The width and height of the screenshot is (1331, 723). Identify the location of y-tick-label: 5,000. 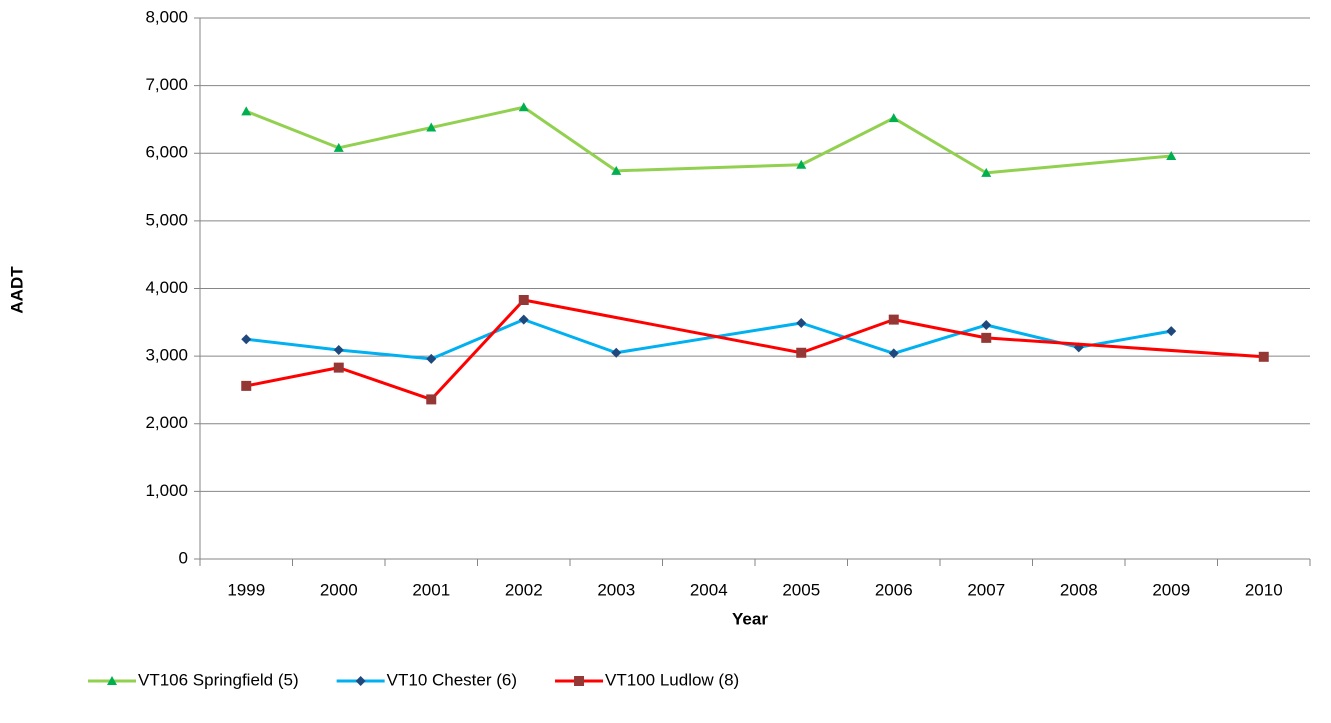
(166, 219).